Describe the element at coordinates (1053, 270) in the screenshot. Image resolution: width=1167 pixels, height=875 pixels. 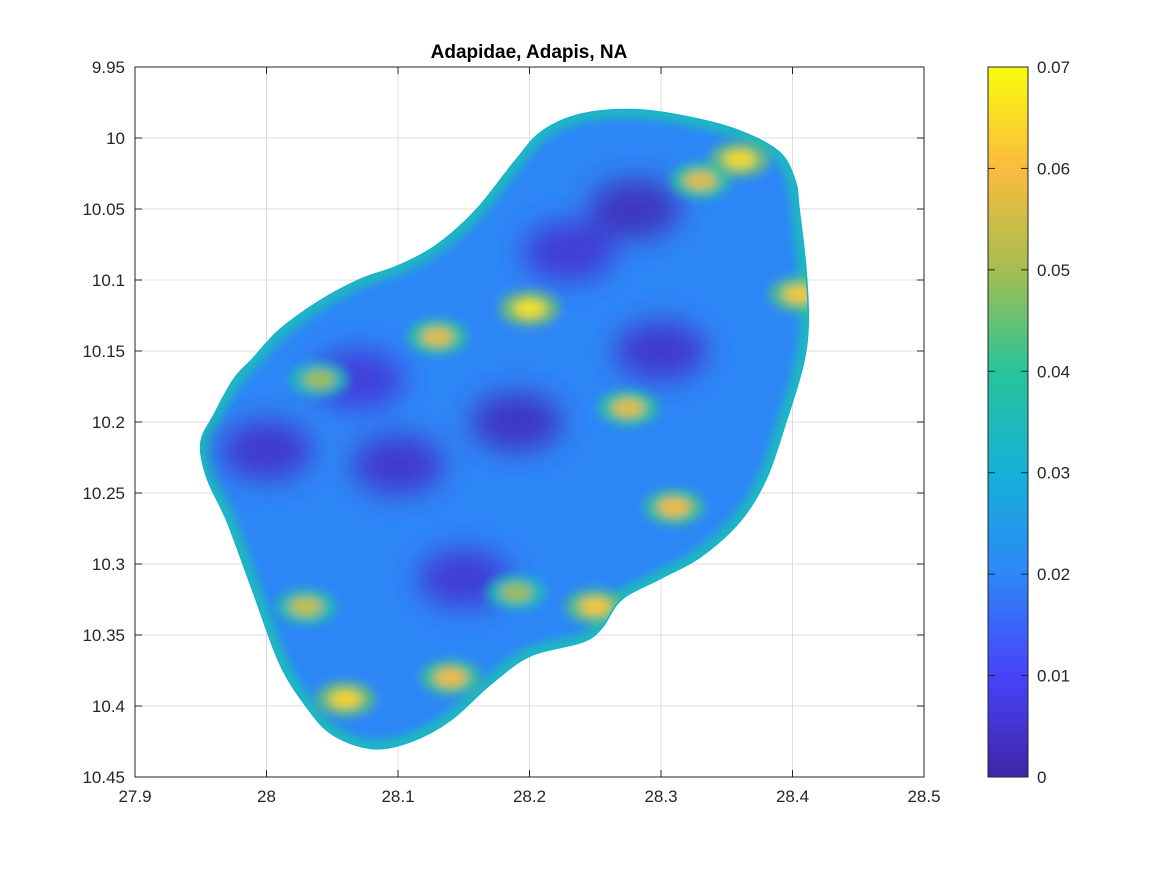
I see `colorbar-tick-label: 0.05` at that location.